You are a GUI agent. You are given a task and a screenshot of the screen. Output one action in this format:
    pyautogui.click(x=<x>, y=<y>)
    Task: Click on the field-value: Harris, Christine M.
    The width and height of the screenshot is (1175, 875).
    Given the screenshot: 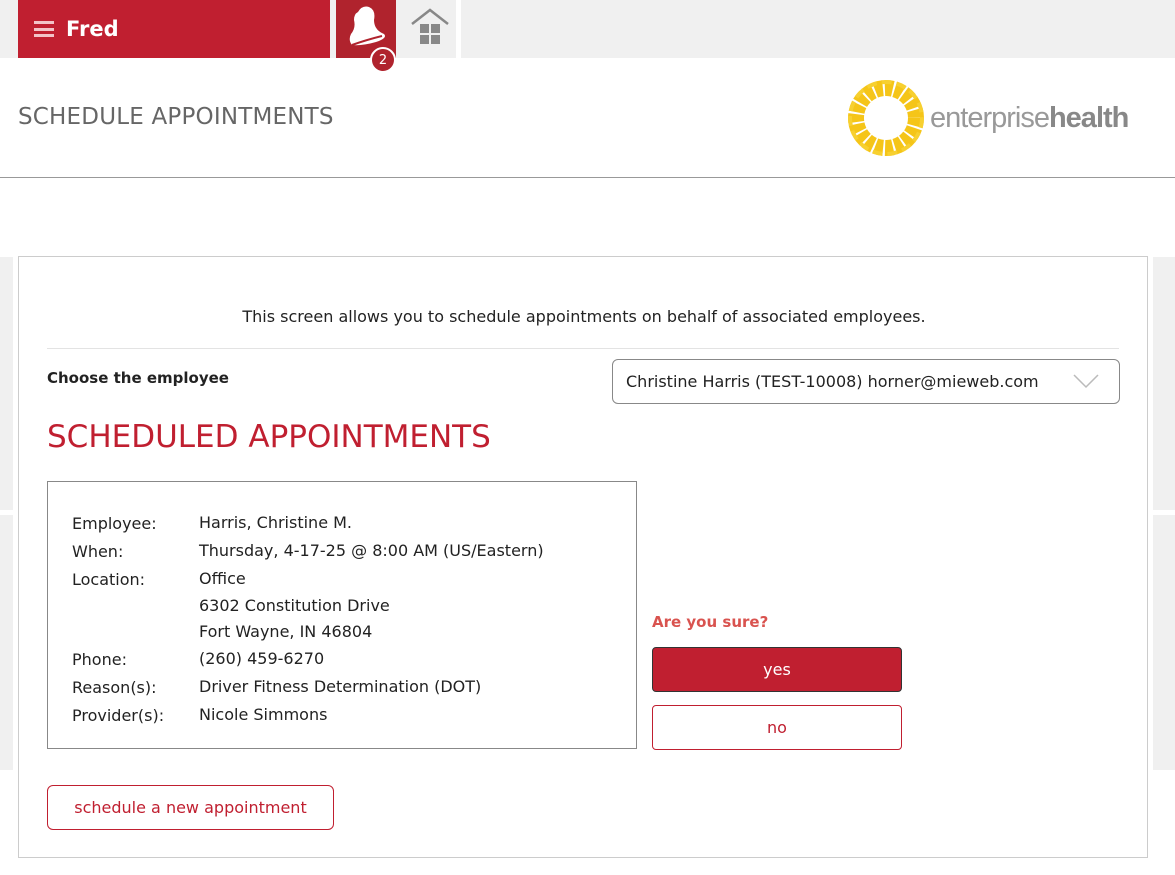 What is the action you would take?
    pyautogui.click(x=275, y=524)
    